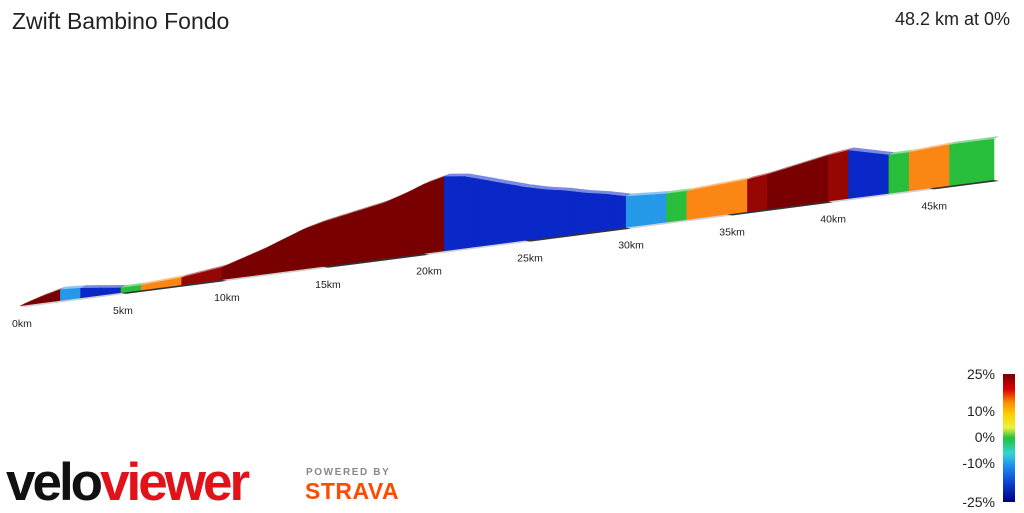  I want to click on strava-logo: STRAVA, so click(352, 491).